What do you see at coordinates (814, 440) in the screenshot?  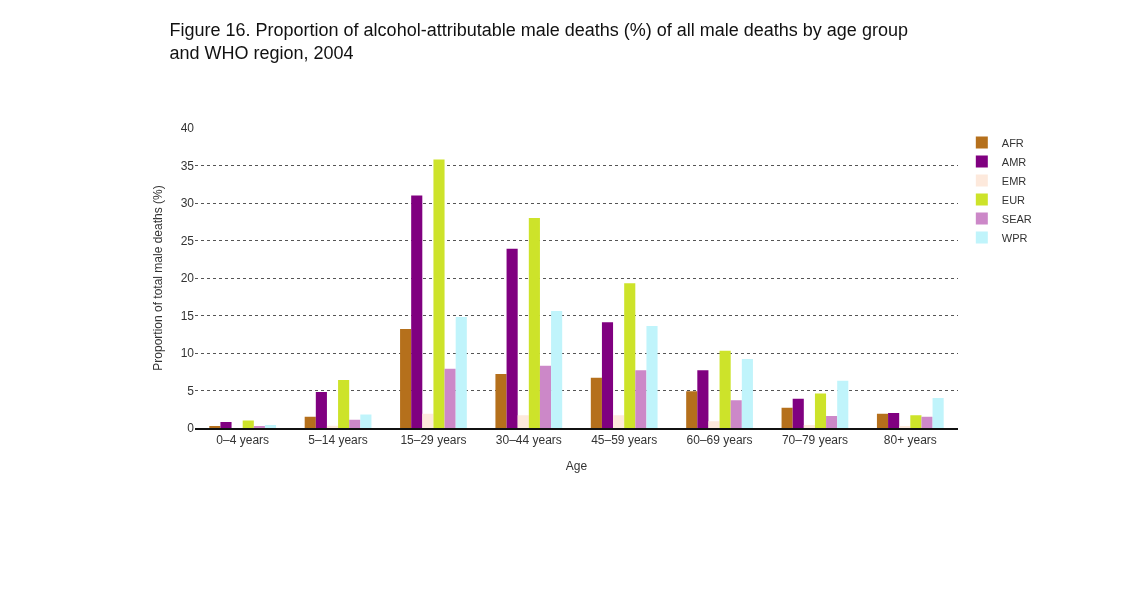 I see `x-tick-label: 70–79 years` at bounding box center [814, 440].